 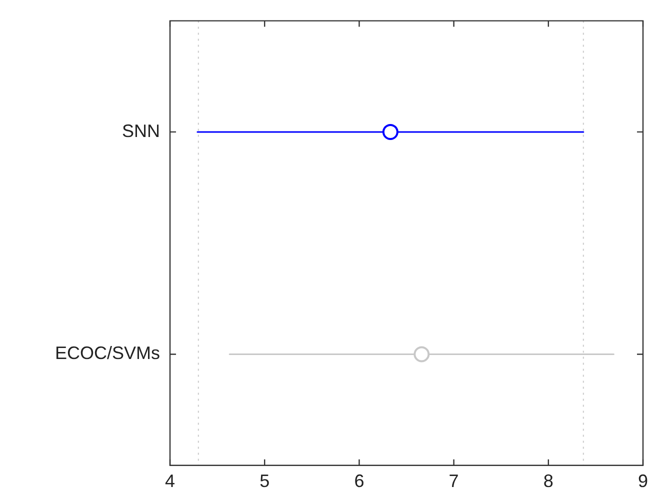 I want to click on y-tick-label: SNN, so click(x=141, y=130).